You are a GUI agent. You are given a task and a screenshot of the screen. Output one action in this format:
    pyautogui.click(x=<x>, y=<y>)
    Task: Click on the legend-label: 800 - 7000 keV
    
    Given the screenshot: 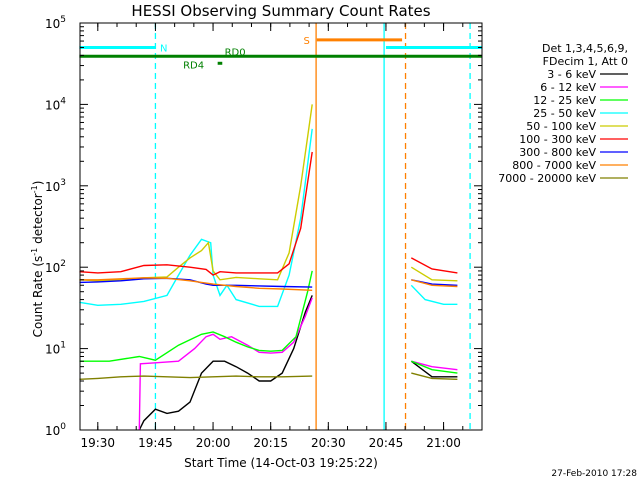 What is the action you would take?
    pyautogui.click(x=554, y=165)
    